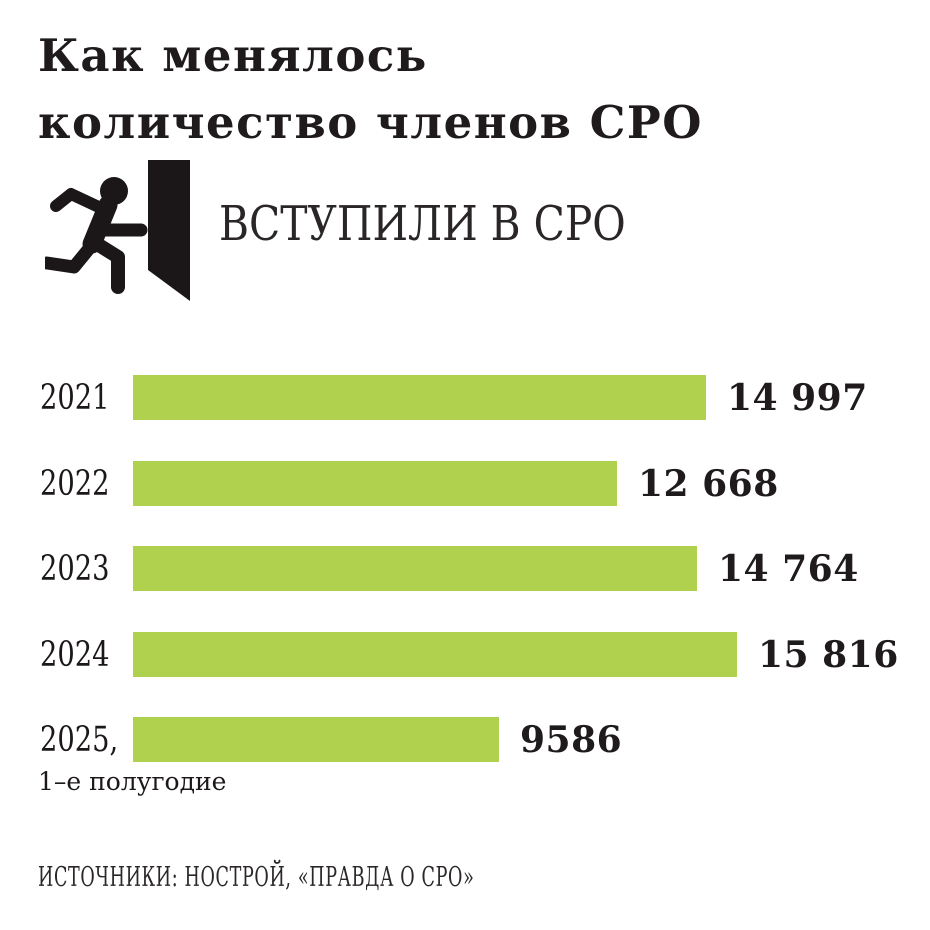  I want to click on bar-area: 14 997, so click(500, 397).